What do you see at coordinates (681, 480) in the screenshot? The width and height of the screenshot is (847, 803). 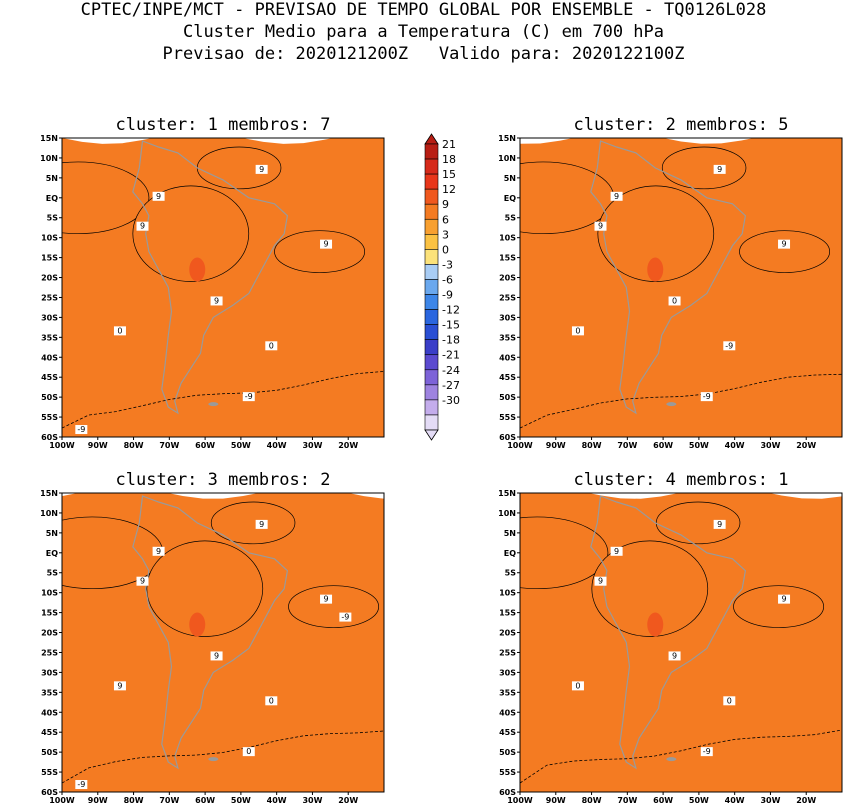 I see `panel-title: cluster: 4 membros: 1` at bounding box center [681, 480].